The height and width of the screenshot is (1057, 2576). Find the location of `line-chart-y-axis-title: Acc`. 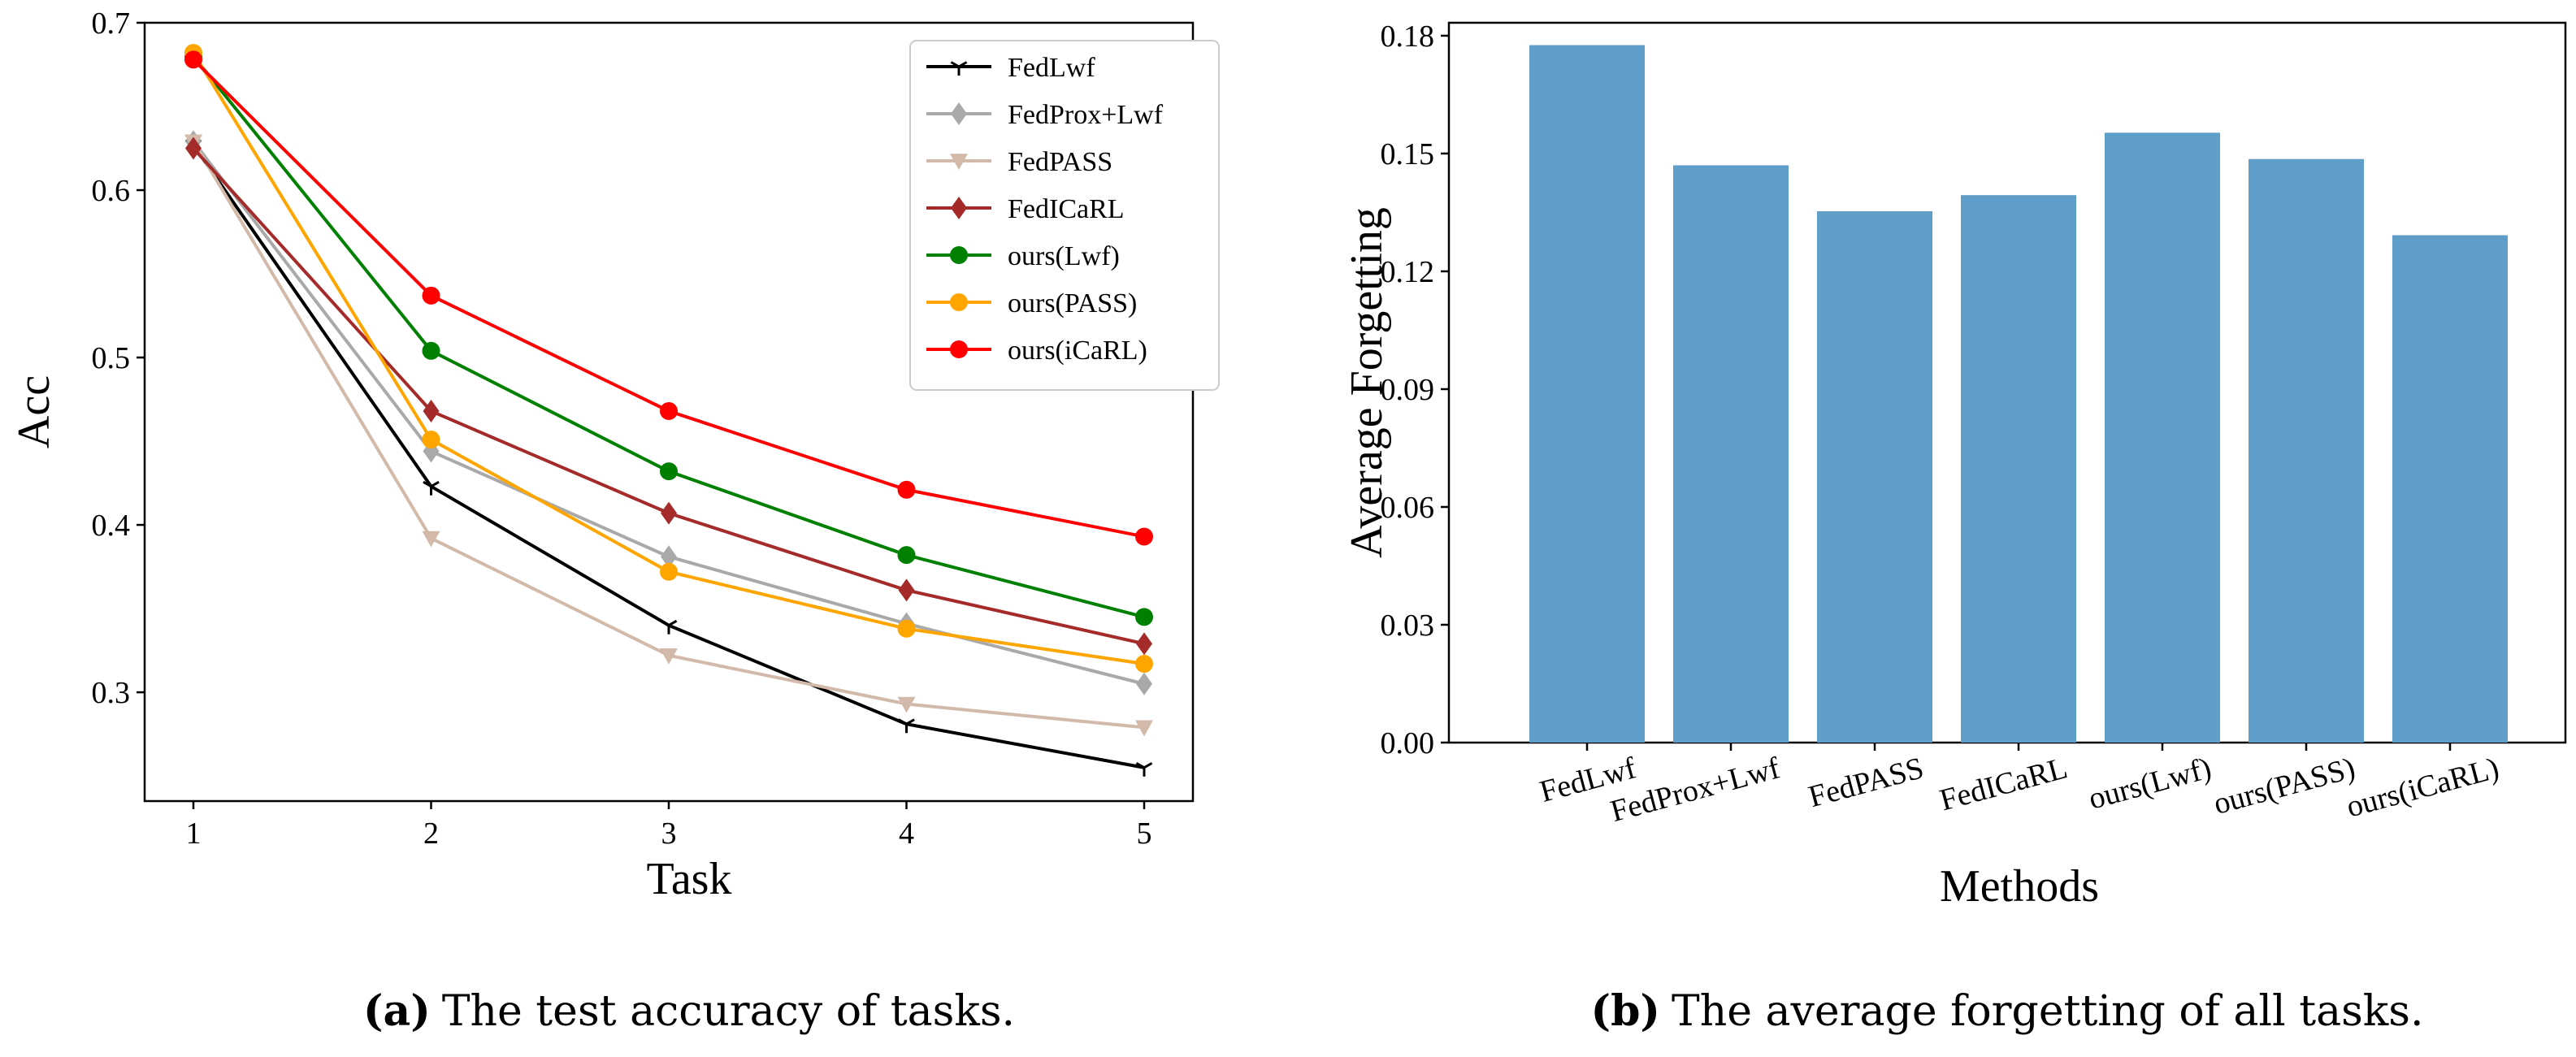

line-chart-y-axis-title: Acc is located at coordinates (34, 412).